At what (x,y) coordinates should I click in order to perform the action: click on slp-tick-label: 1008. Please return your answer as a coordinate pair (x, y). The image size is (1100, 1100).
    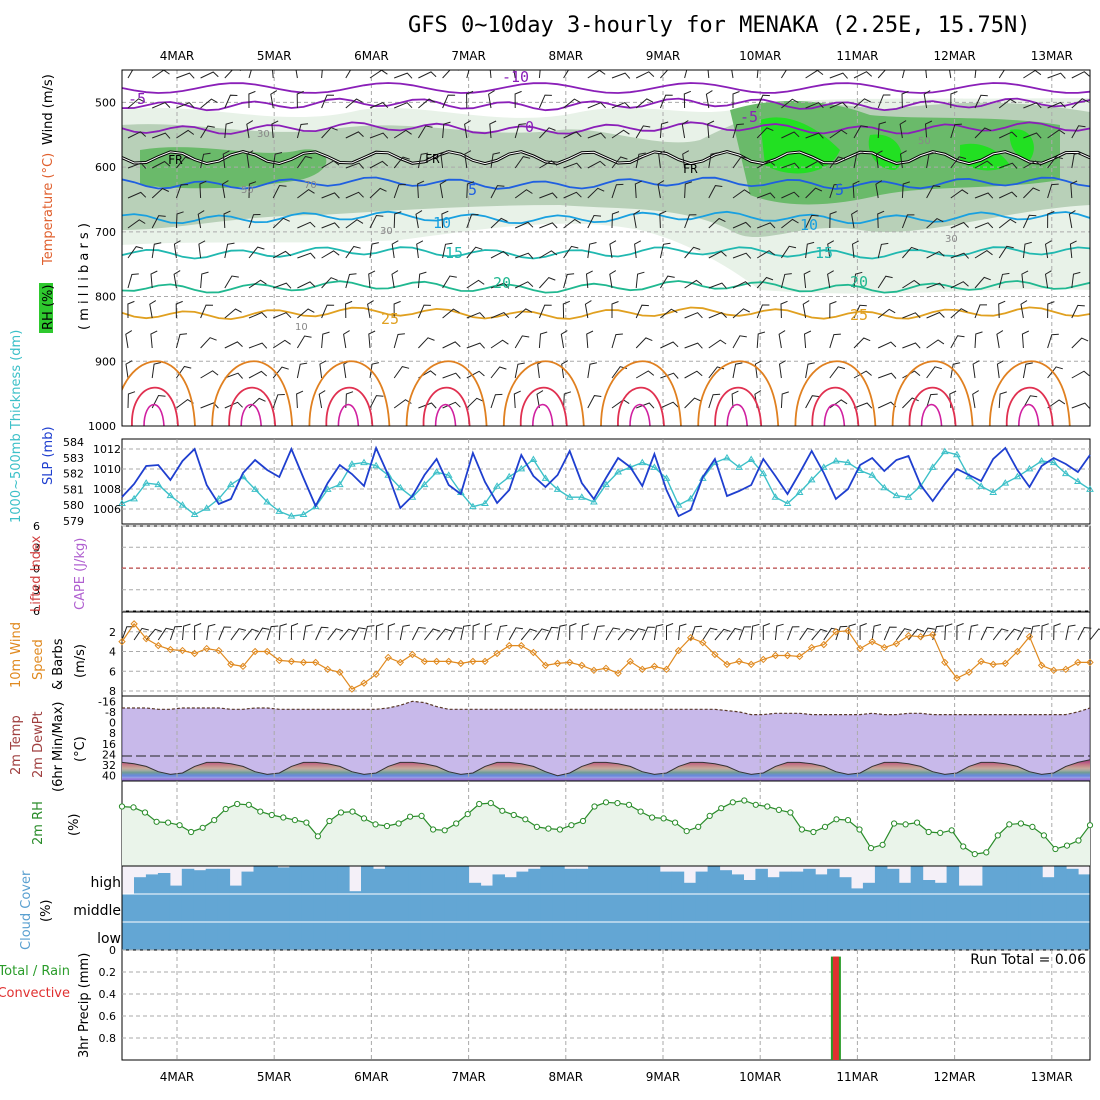
    Looking at the image, I should click on (107, 489).